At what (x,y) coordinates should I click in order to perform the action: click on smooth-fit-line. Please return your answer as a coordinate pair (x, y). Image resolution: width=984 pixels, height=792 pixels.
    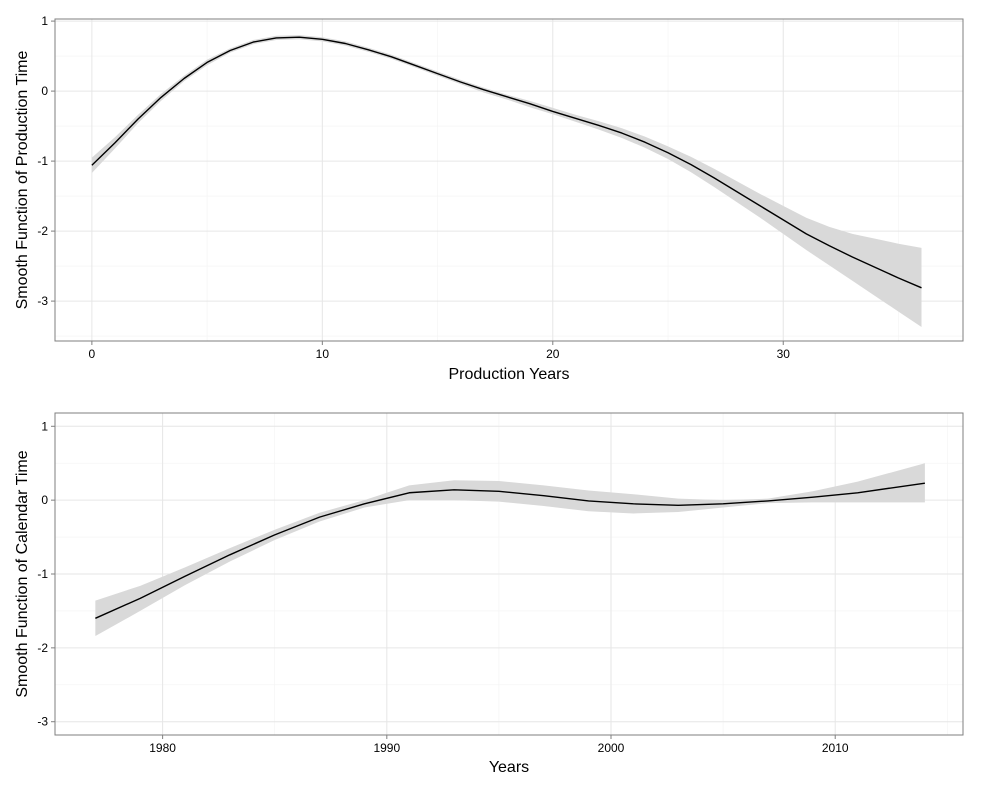
    Looking at the image, I should click on (510, 550).